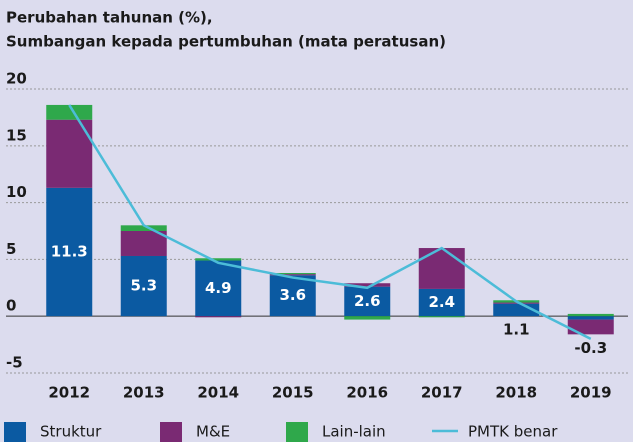 This screenshot has width=633, height=442. I want to click on chart-title: Perubahan tahunan (%),, so click(109, 18).